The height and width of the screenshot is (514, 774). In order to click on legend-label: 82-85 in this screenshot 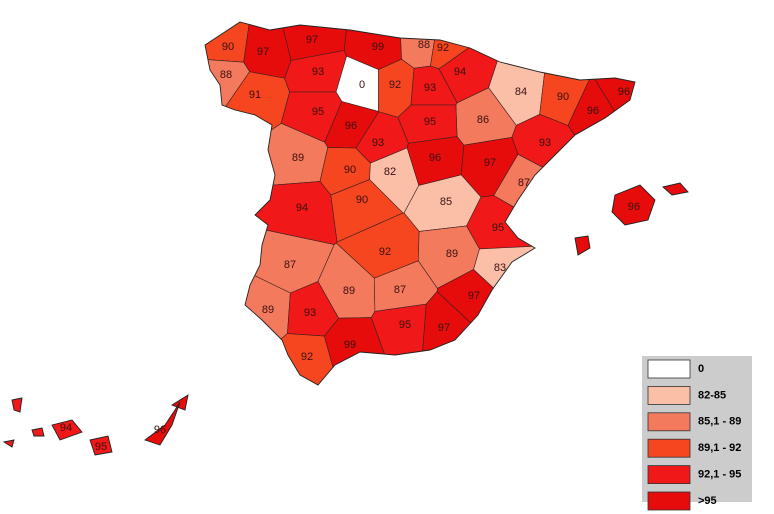, I will do `click(712, 395)`.